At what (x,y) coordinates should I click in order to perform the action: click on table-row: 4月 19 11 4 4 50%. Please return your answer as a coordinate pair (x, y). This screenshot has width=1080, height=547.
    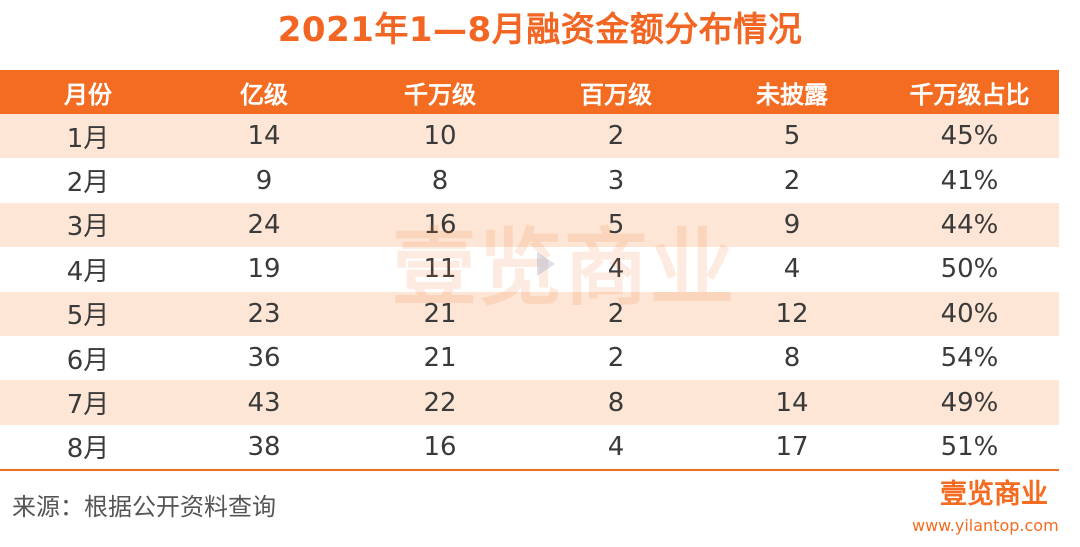
    Looking at the image, I should click on (529, 269).